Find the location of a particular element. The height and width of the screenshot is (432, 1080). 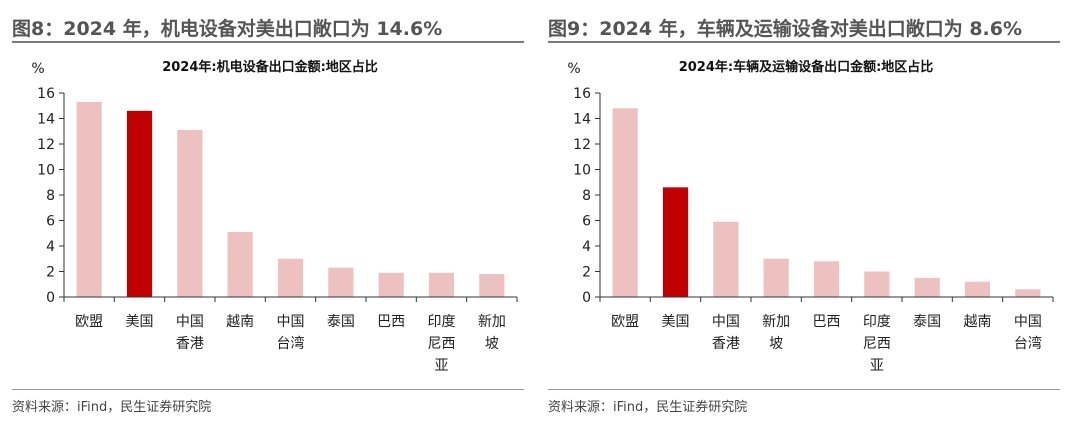

figure-title: 图9：2024 年，车辆及运输设备对美出口敞口为 8.6% is located at coordinates (785, 29).